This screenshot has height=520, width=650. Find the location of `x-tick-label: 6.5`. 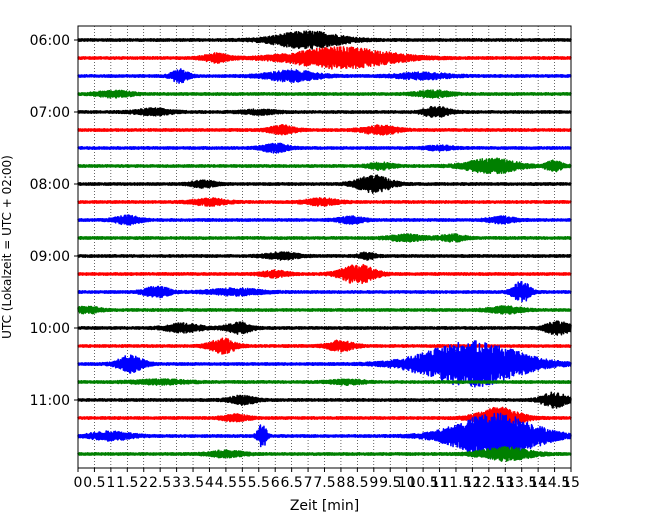

x-tick-label: 6.5 is located at coordinates (292, 483).